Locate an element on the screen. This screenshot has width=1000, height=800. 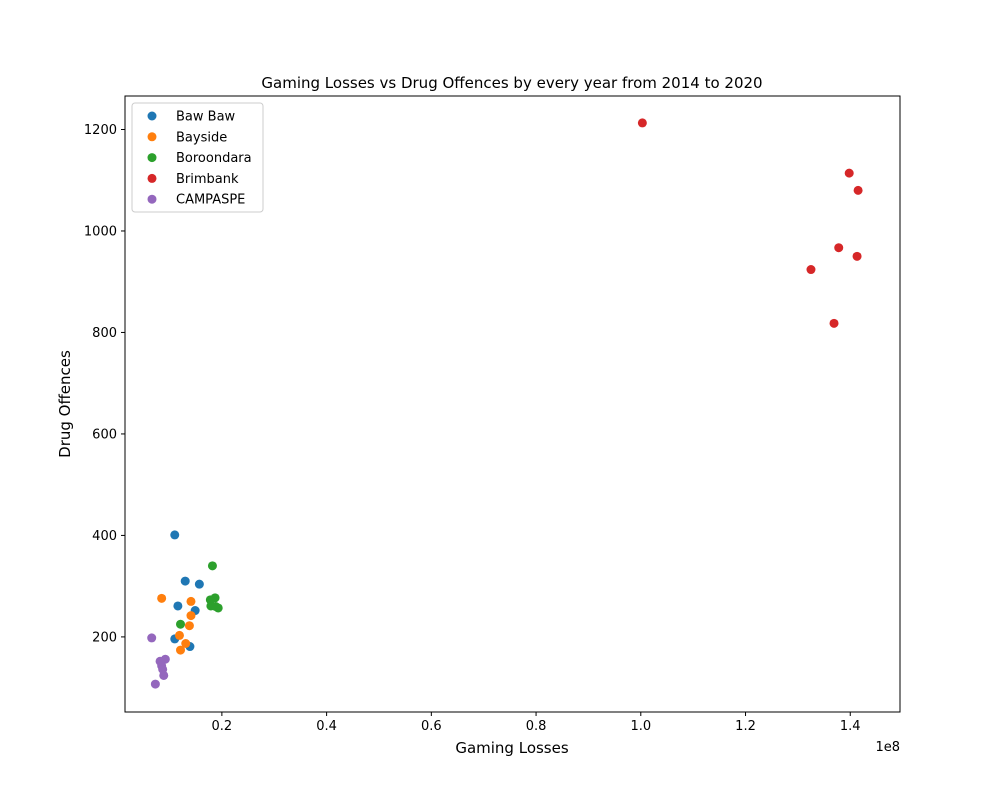
legend-box is located at coordinates (197, 157).